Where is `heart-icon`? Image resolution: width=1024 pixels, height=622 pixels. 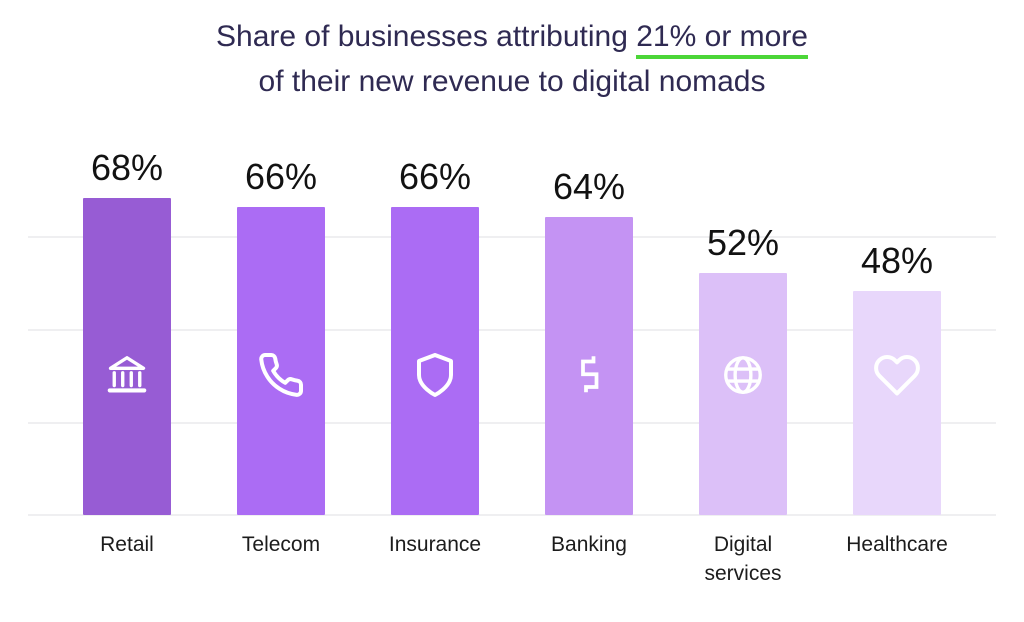
heart-icon is located at coordinates (897, 375).